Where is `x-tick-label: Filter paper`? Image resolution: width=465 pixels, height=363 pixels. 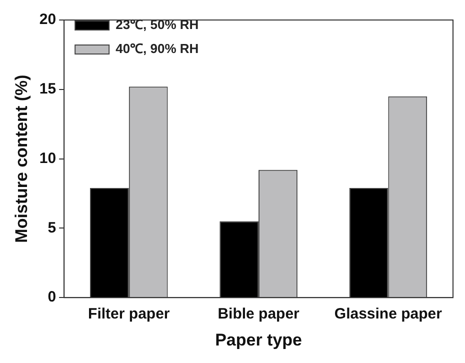 x-tick-label: Filter paper is located at coordinates (129, 314).